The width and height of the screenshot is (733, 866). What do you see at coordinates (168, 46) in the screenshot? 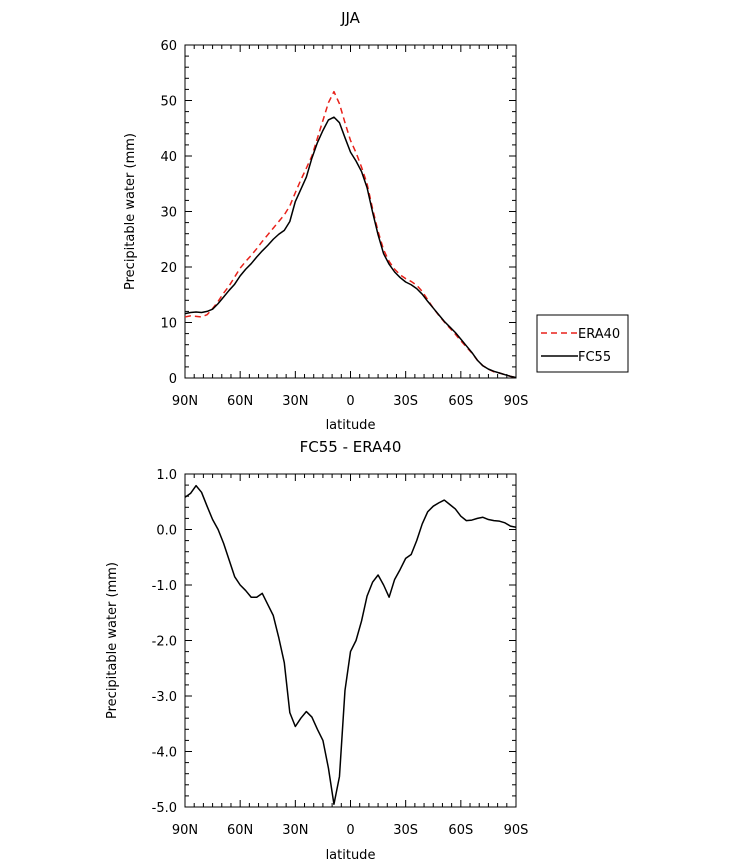
I see `y-tick-label: 60` at bounding box center [168, 46].